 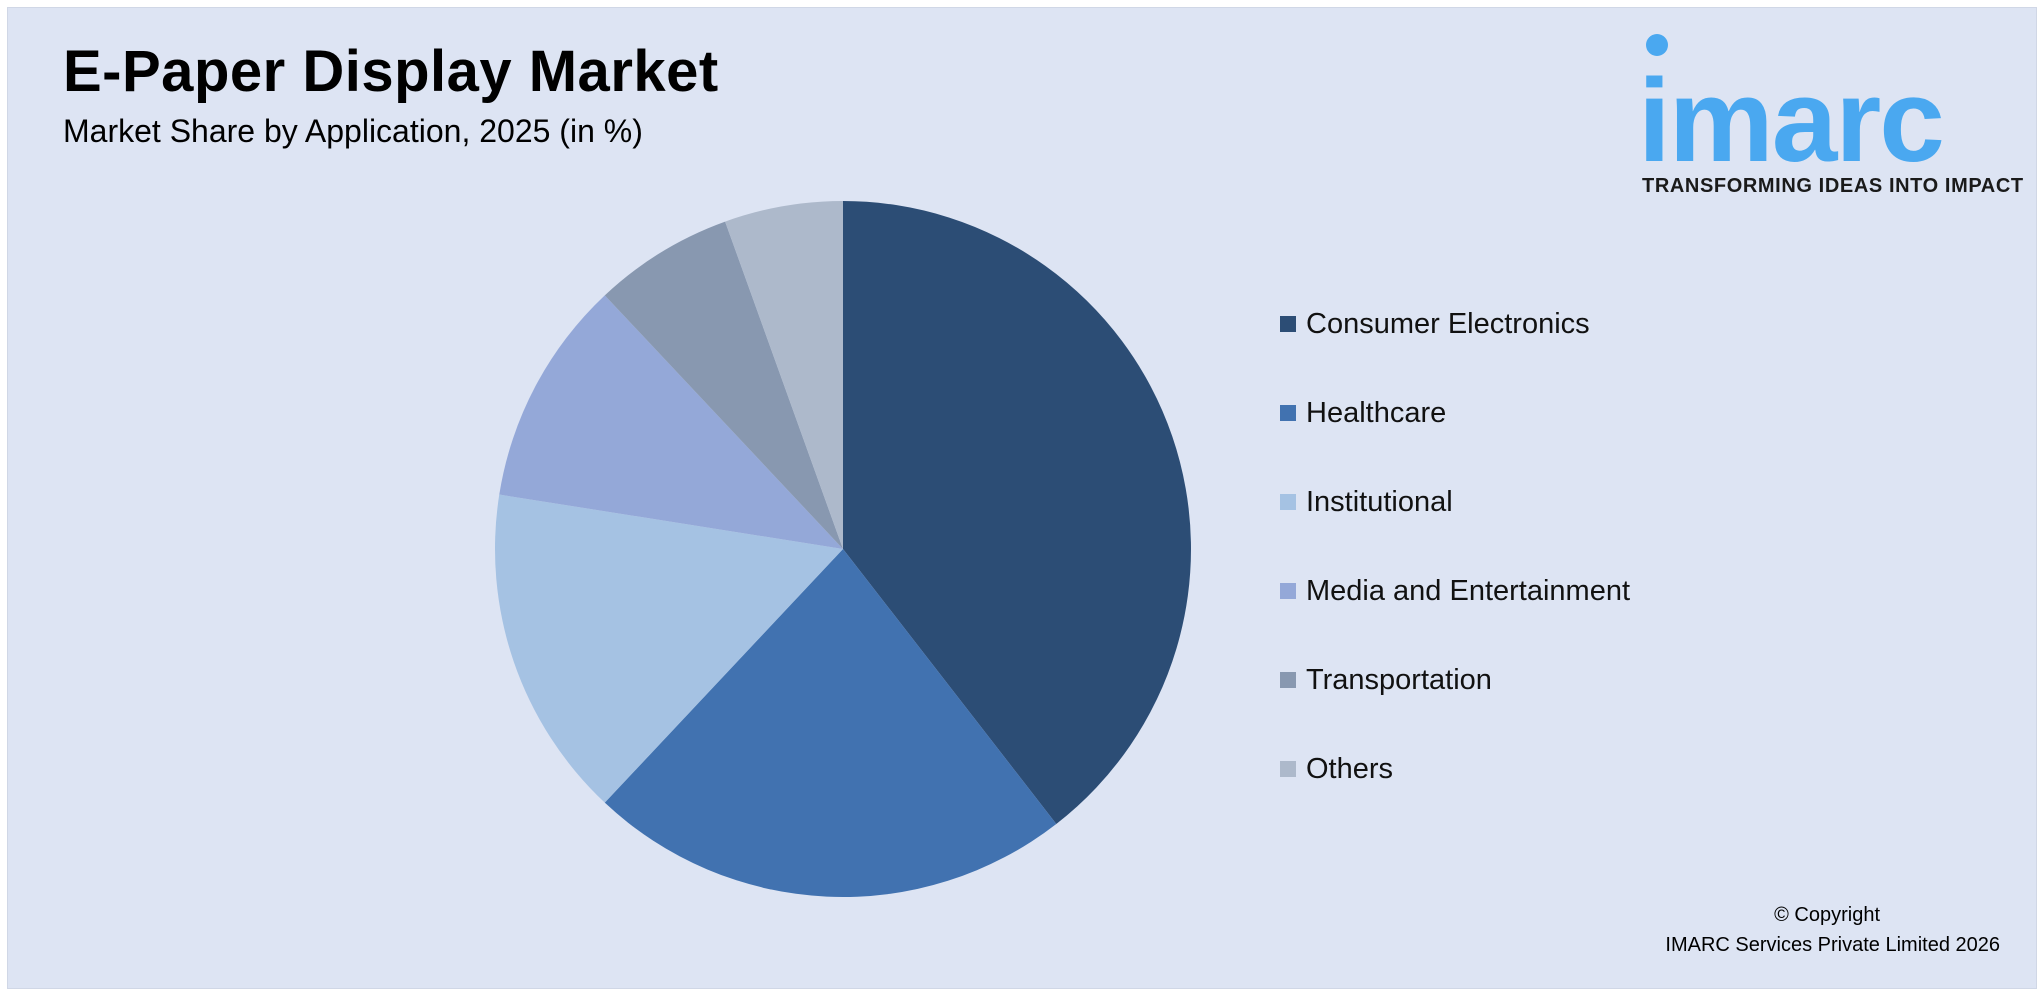 What do you see at coordinates (1350, 768) in the screenshot?
I see `legend-label: Others` at bounding box center [1350, 768].